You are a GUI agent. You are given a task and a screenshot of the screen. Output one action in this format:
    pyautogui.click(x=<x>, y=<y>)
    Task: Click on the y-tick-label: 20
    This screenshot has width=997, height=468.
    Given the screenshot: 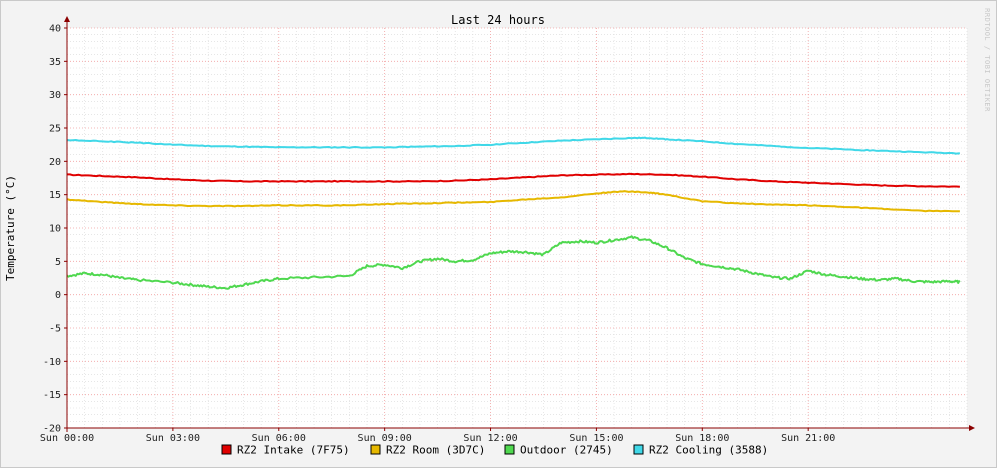 What is the action you would take?
    pyautogui.click(x=55, y=162)
    